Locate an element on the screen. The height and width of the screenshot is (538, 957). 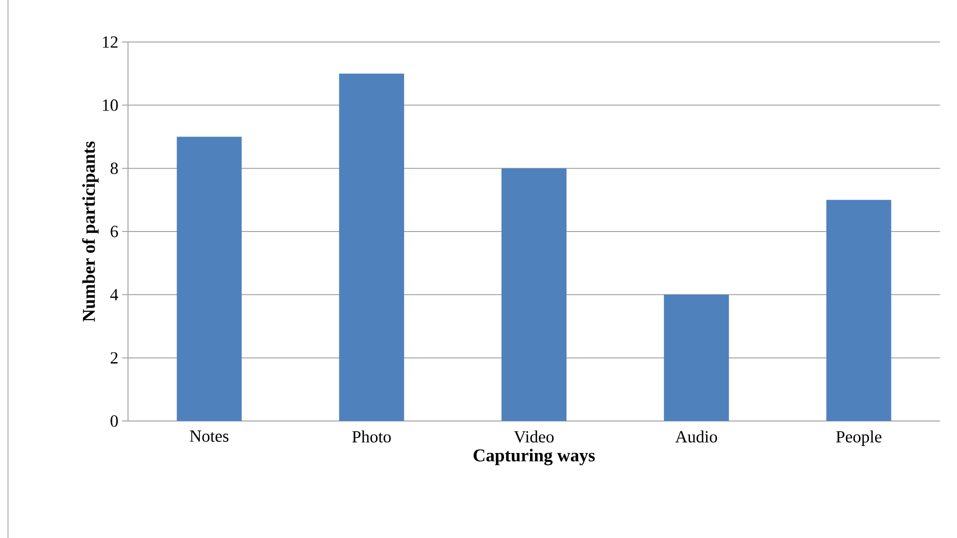
x-tick-label: Video is located at coordinates (534, 436).